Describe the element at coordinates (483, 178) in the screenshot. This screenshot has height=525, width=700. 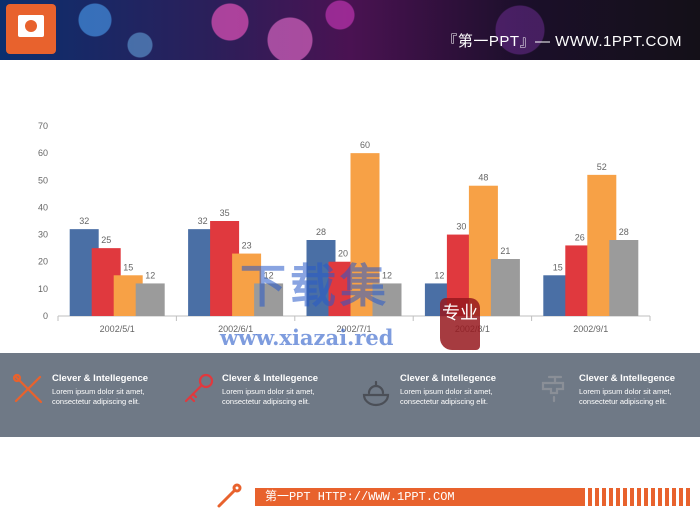
I see `data-label: 48` at that location.